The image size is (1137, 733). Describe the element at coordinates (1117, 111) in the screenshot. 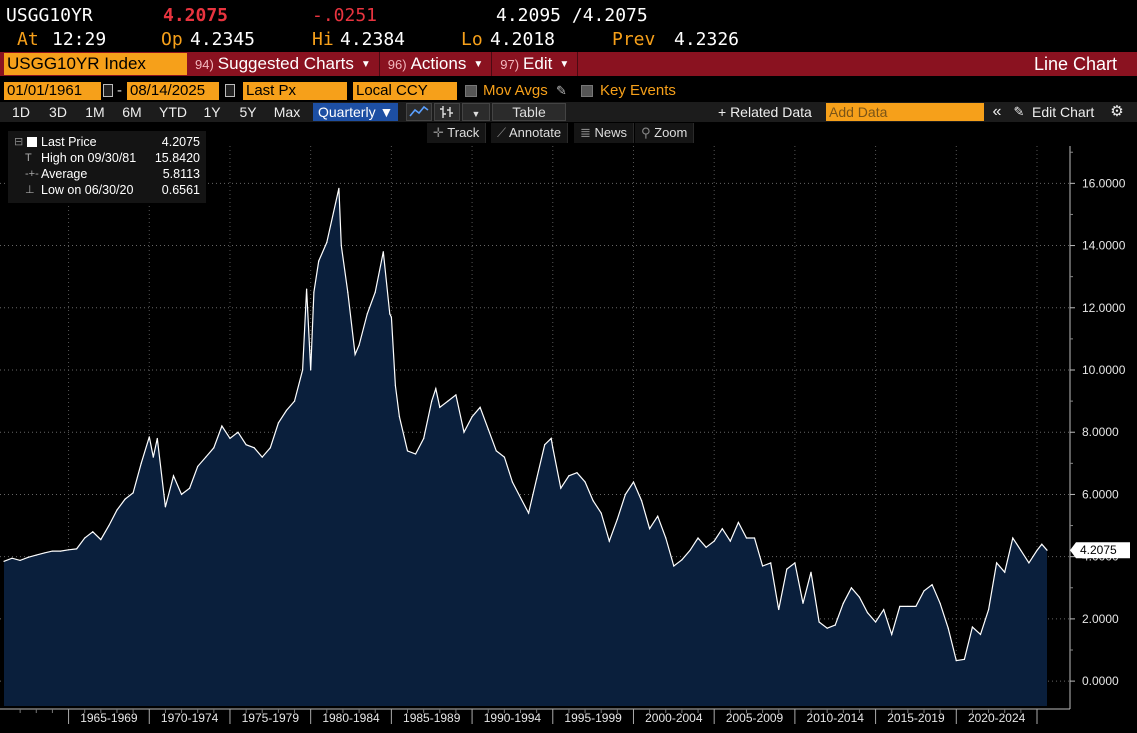

I see `gear-icon: ⚙` at that location.